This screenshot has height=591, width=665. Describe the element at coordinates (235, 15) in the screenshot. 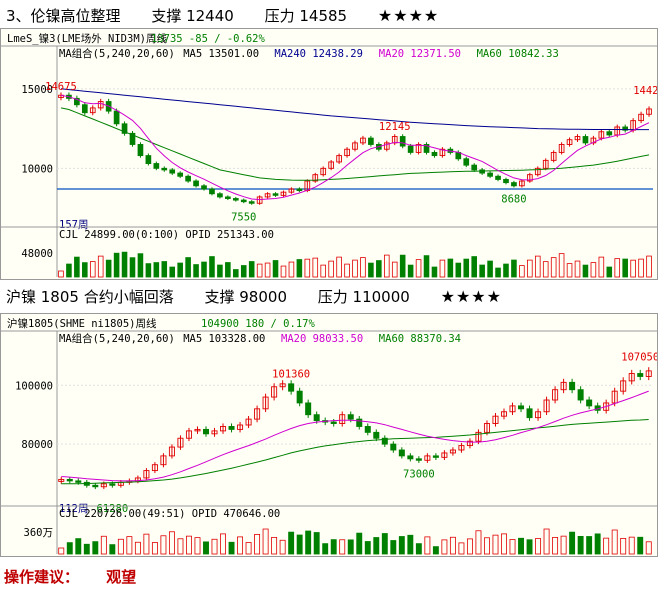

I see `section1-heading: 3、伦镍高位整理 支撑 12440 压力 14585 ★★★★` at that location.